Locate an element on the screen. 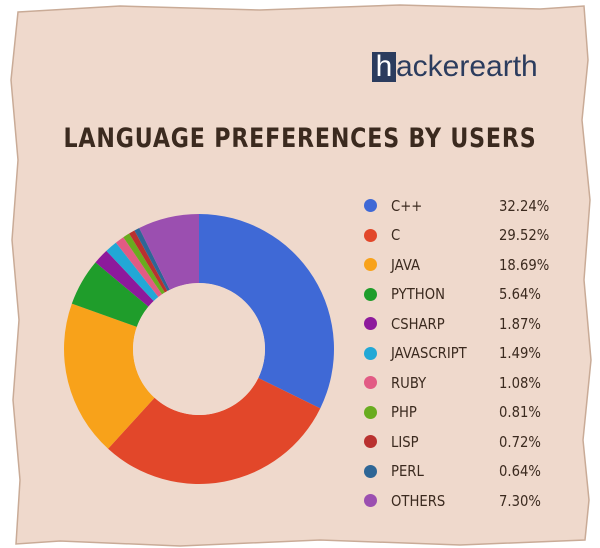 This screenshot has height=548, width=600. legend-item: PERL 0.64% is located at coordinates (464, 472).